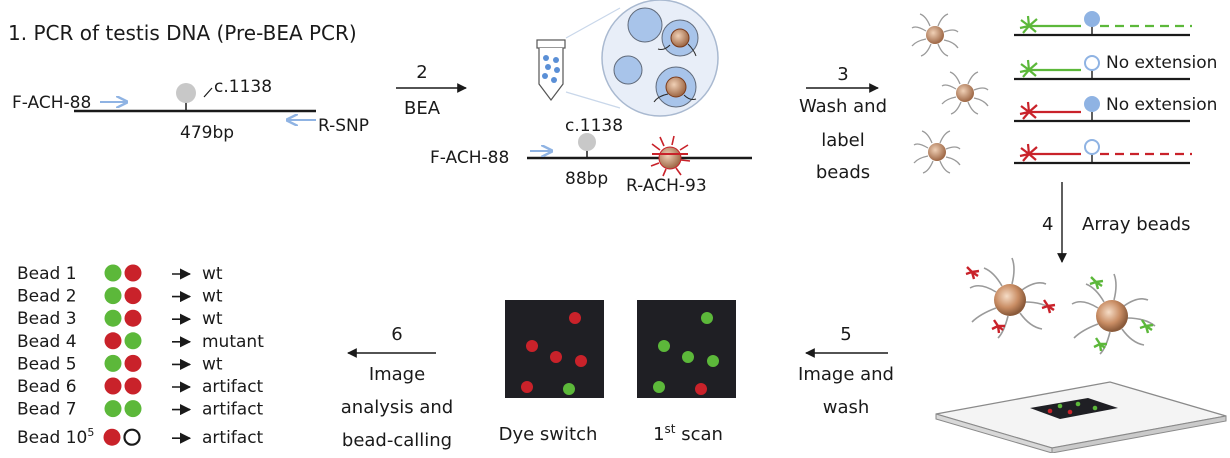  I want to click on bead-call-row: Bead 1 wt, so click(120, 274).